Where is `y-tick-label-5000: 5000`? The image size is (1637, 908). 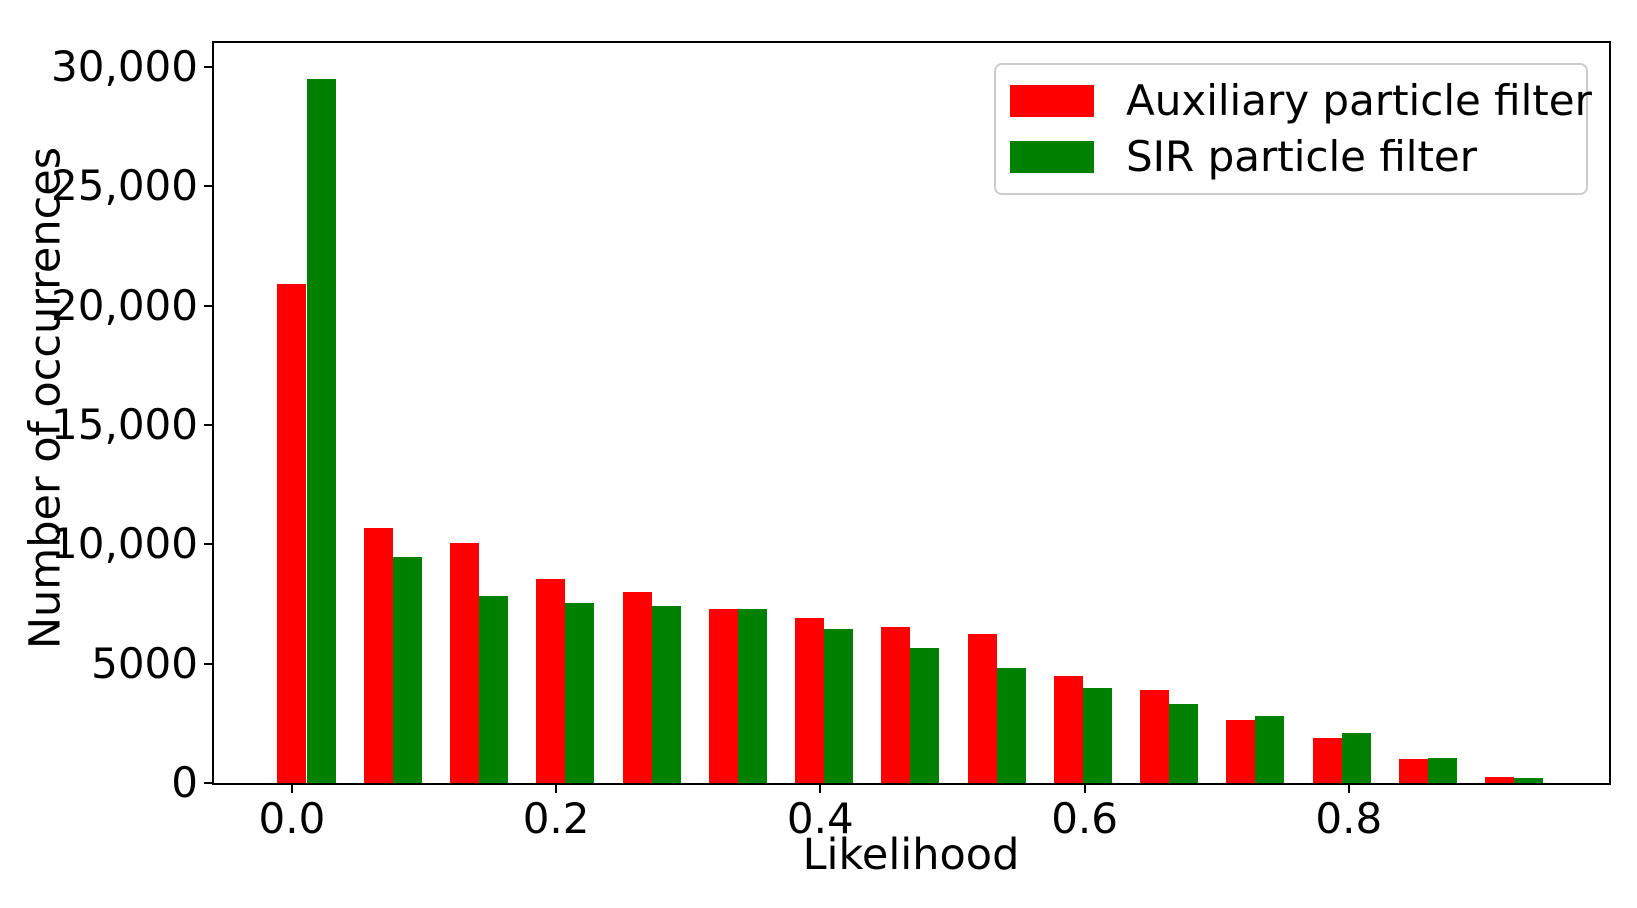 y-tick-label-5000: 5000 is located at coordinates (144, 663).